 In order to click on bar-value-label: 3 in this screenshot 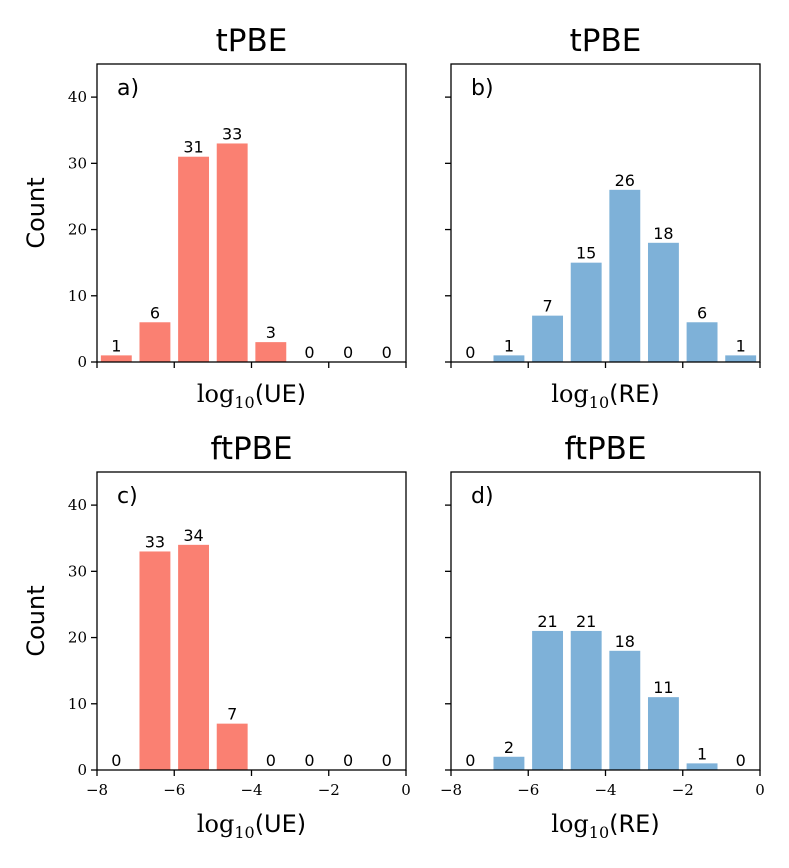, I will do `click(271, 332)`.